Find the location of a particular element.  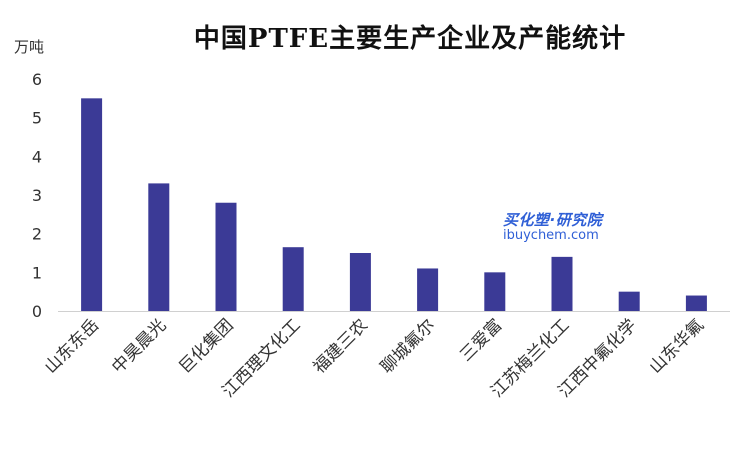

x-category-label: 福建三农 is located at coordinates (341, 346).